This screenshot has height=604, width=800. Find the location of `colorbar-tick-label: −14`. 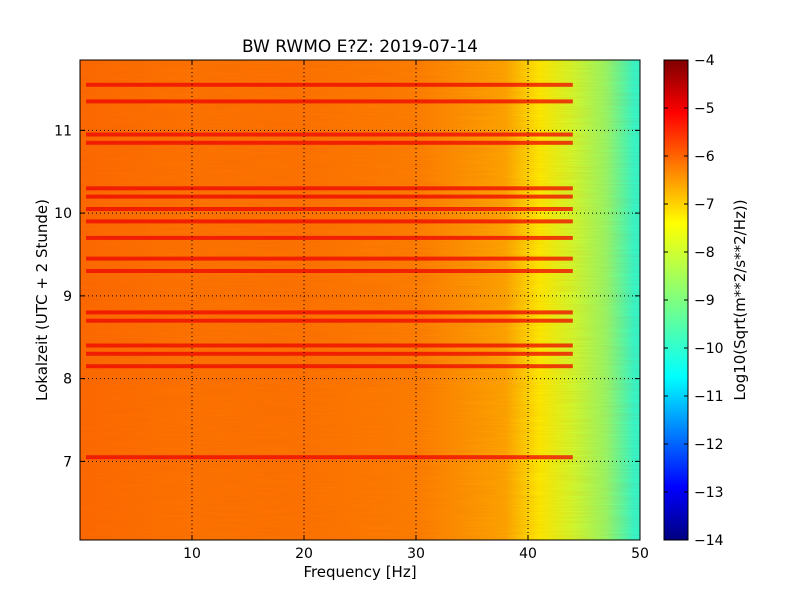

colorbar-tick-label: −14 is located at coordinates (709, 541).